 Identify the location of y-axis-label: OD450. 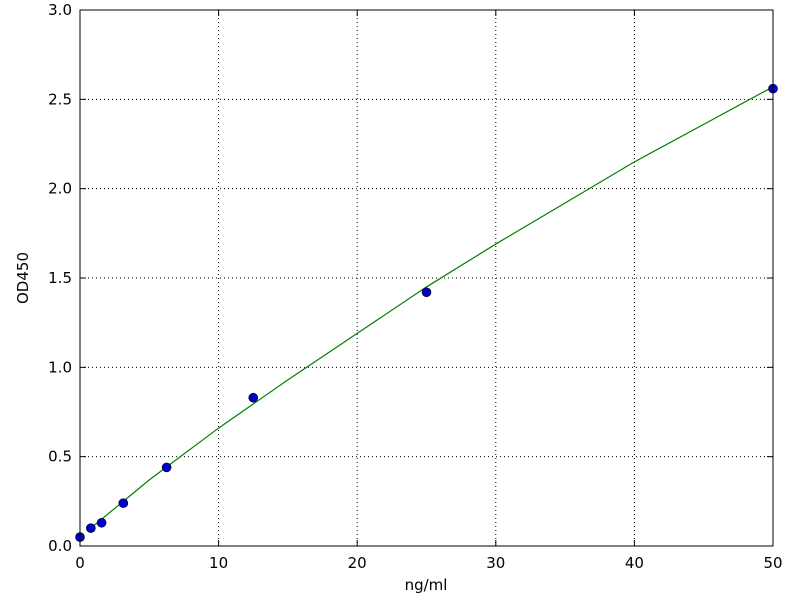
(23, 278).